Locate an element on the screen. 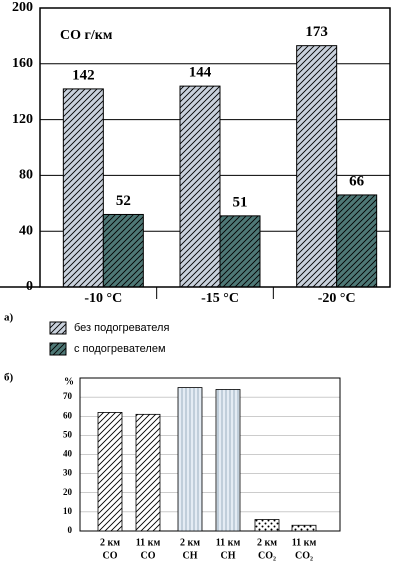 The width and height of the screenshot is (400, 565). panel-label: б) is located at coordinates (9, 378).